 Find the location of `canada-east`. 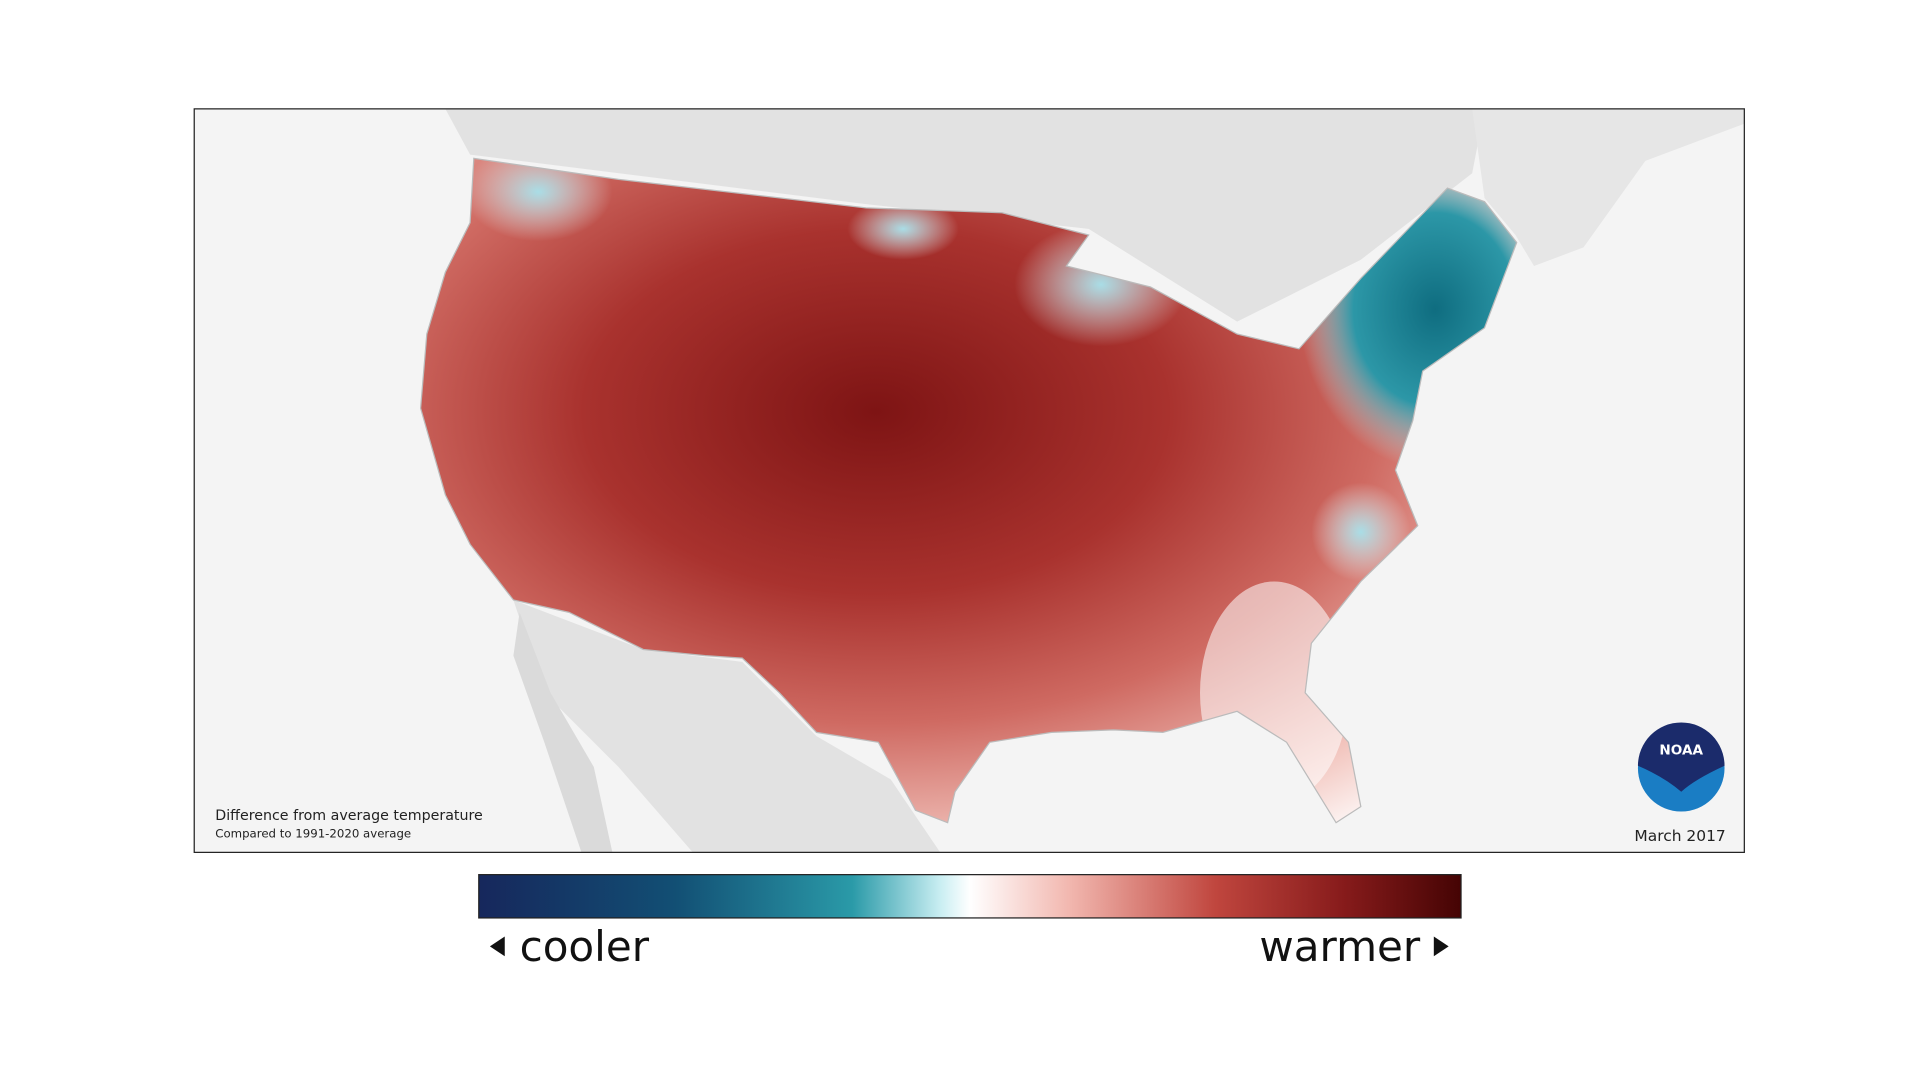

canada-east is located at coordinates (1608, 187).